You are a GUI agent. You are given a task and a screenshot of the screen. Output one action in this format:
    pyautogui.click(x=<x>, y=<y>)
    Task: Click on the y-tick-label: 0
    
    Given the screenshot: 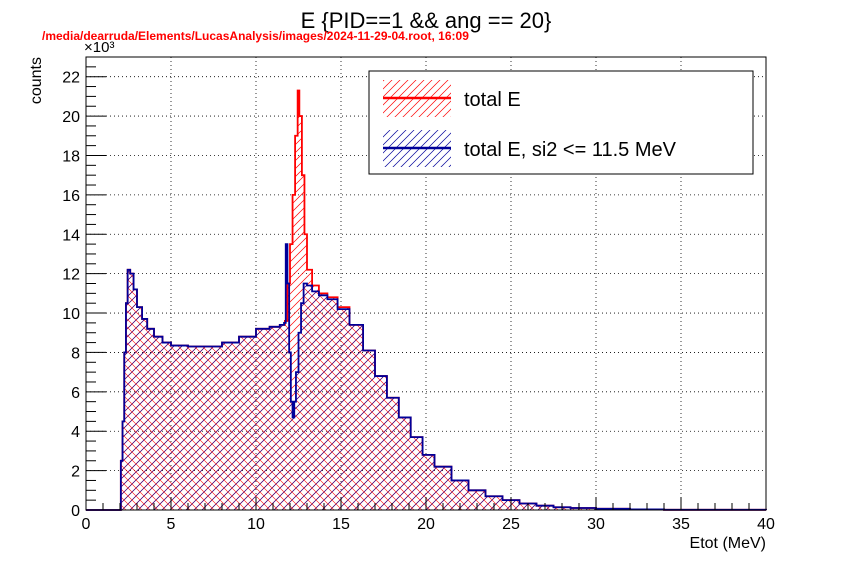 What is the action you would take?
    pyautogui.click(x=75, y=511)
    